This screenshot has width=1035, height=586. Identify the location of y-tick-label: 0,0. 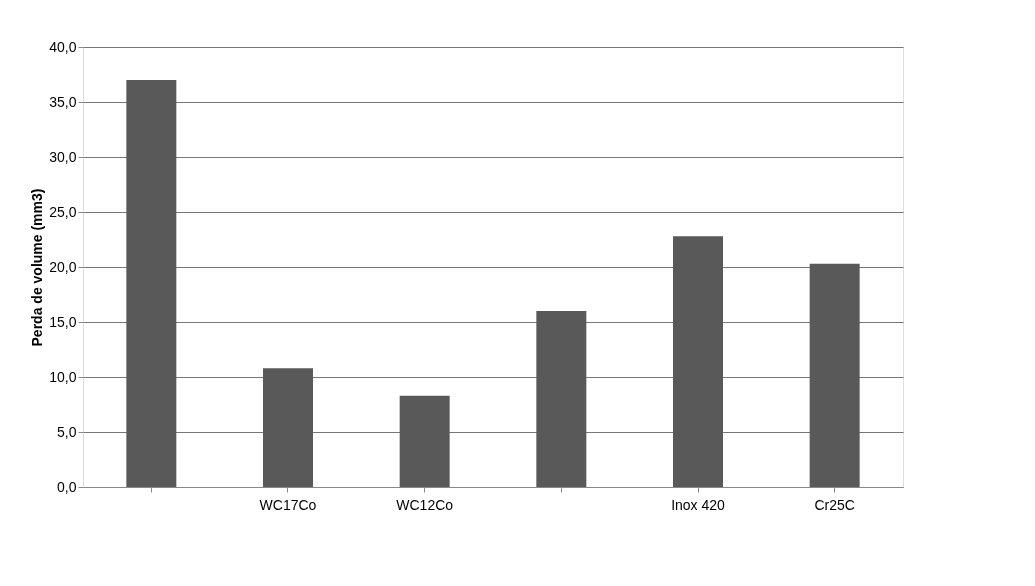
(67, 486).